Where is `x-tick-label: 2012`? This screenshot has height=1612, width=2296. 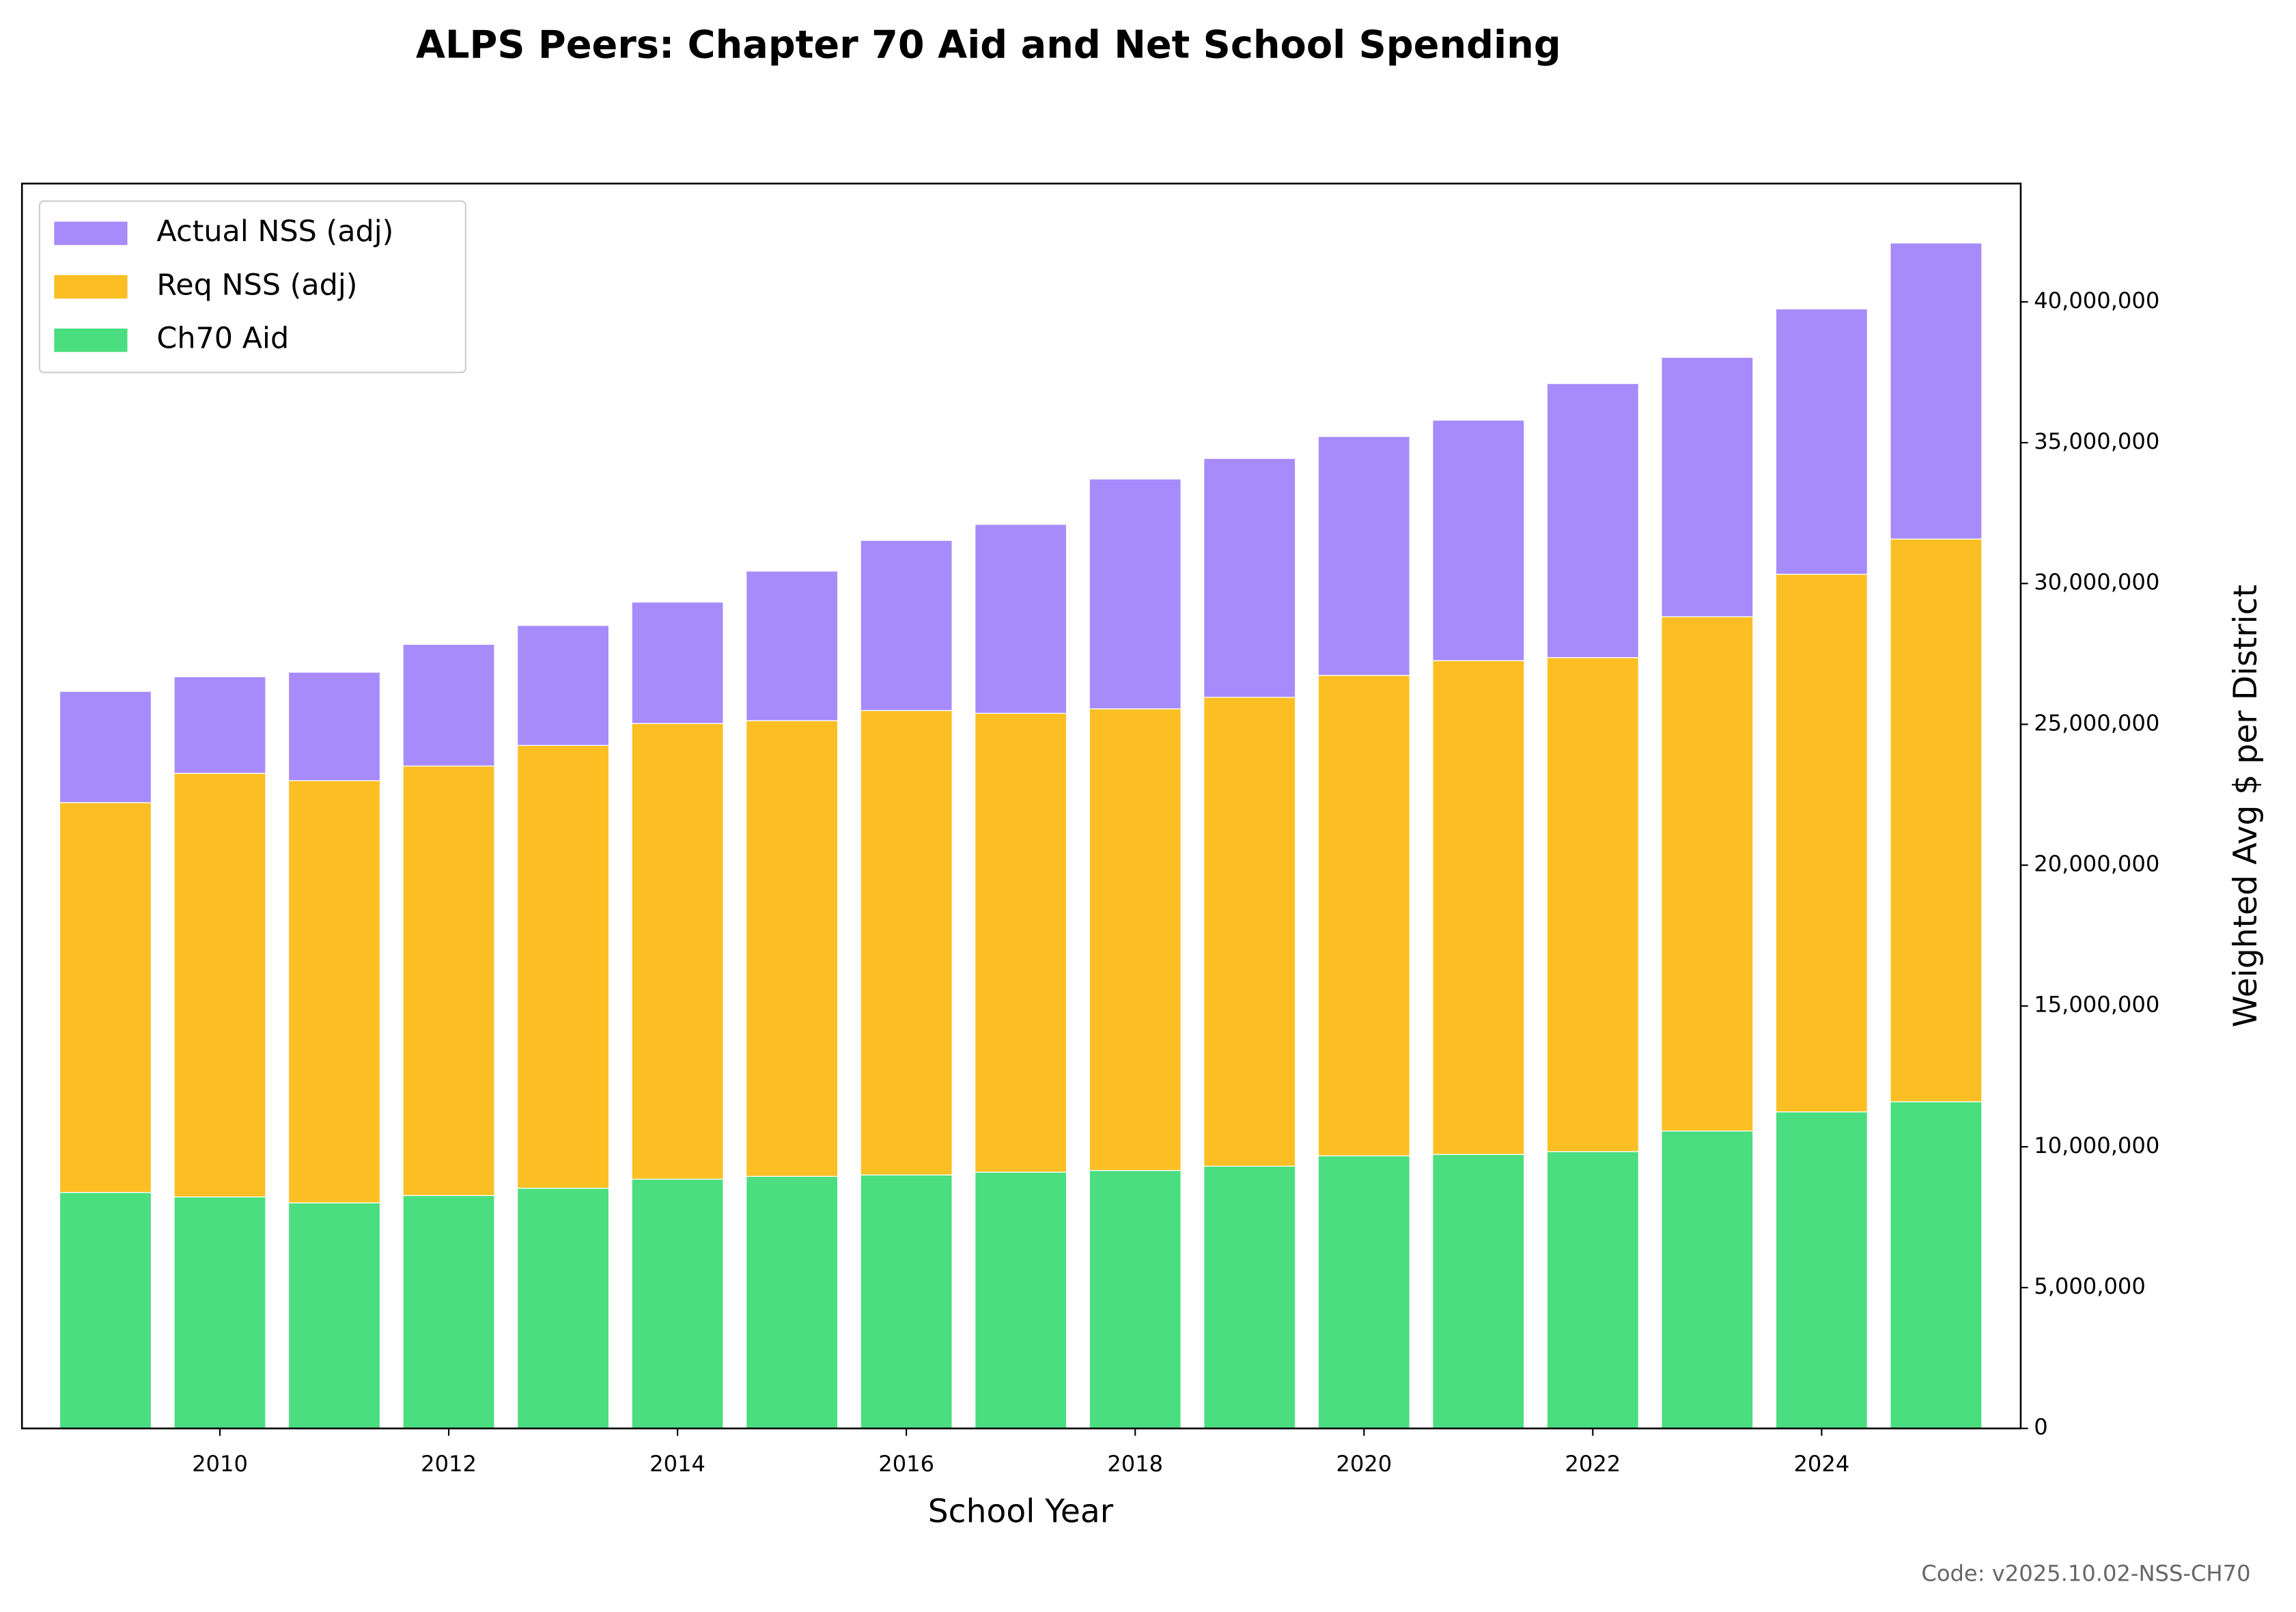 x-tick-label: 2012 is located at coordinates (449, 1464).